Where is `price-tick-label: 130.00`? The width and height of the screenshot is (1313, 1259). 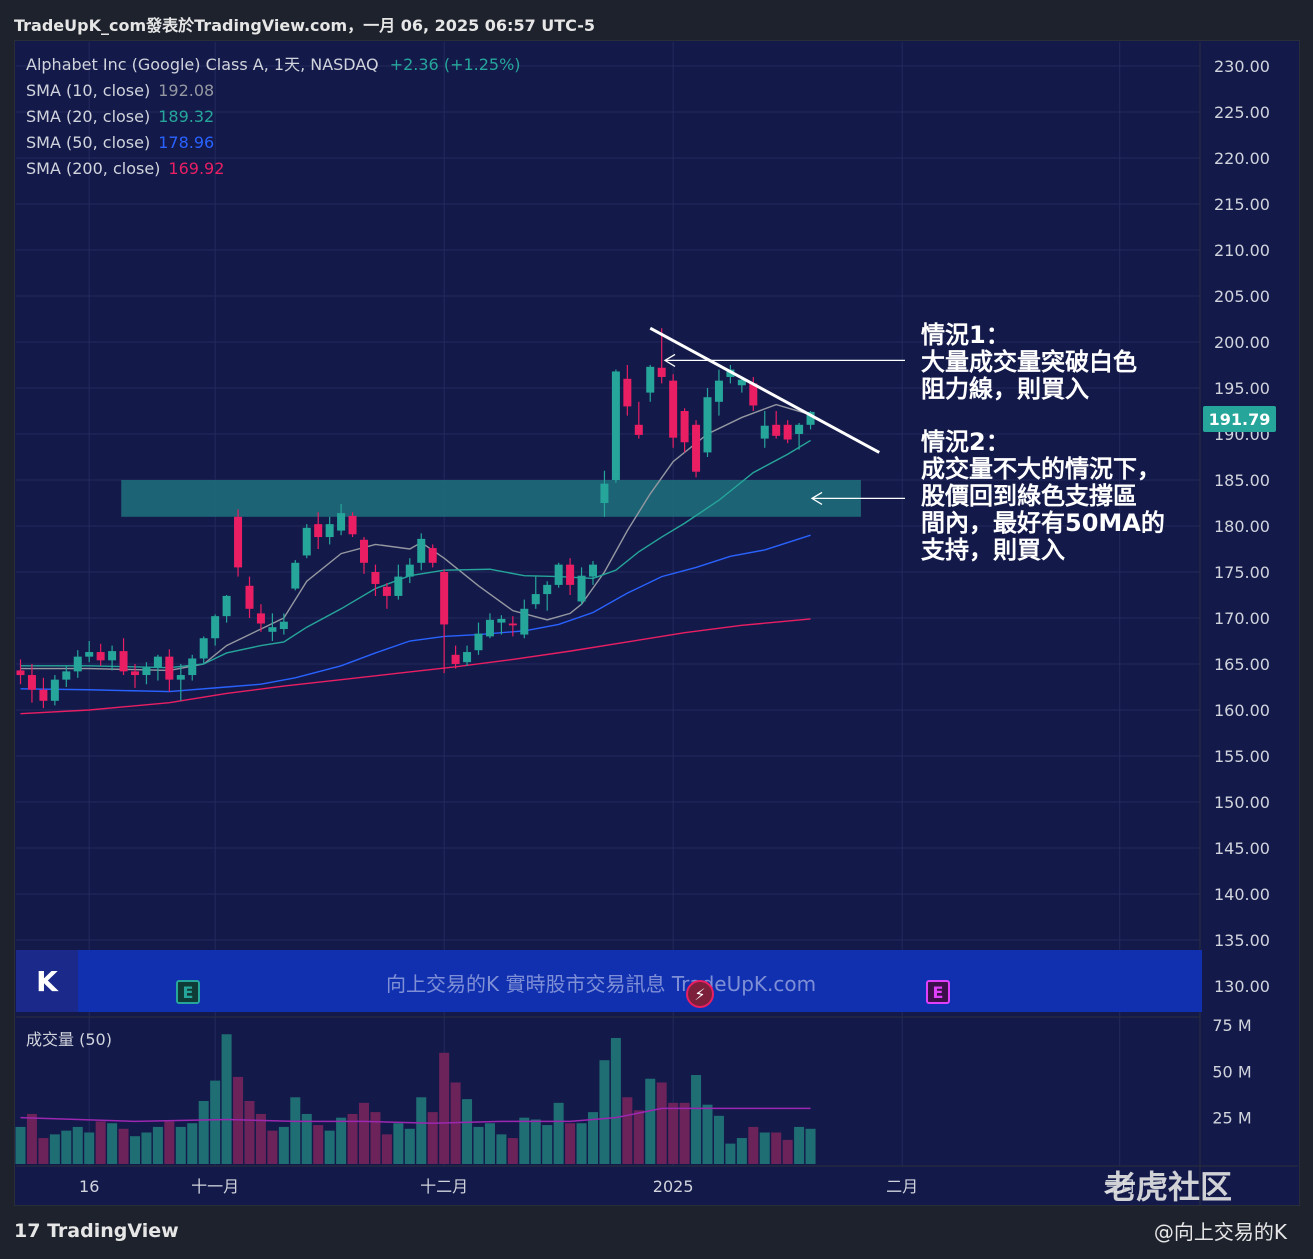 price-tick-label: 130.00 is located at coordinates (1242, 986).